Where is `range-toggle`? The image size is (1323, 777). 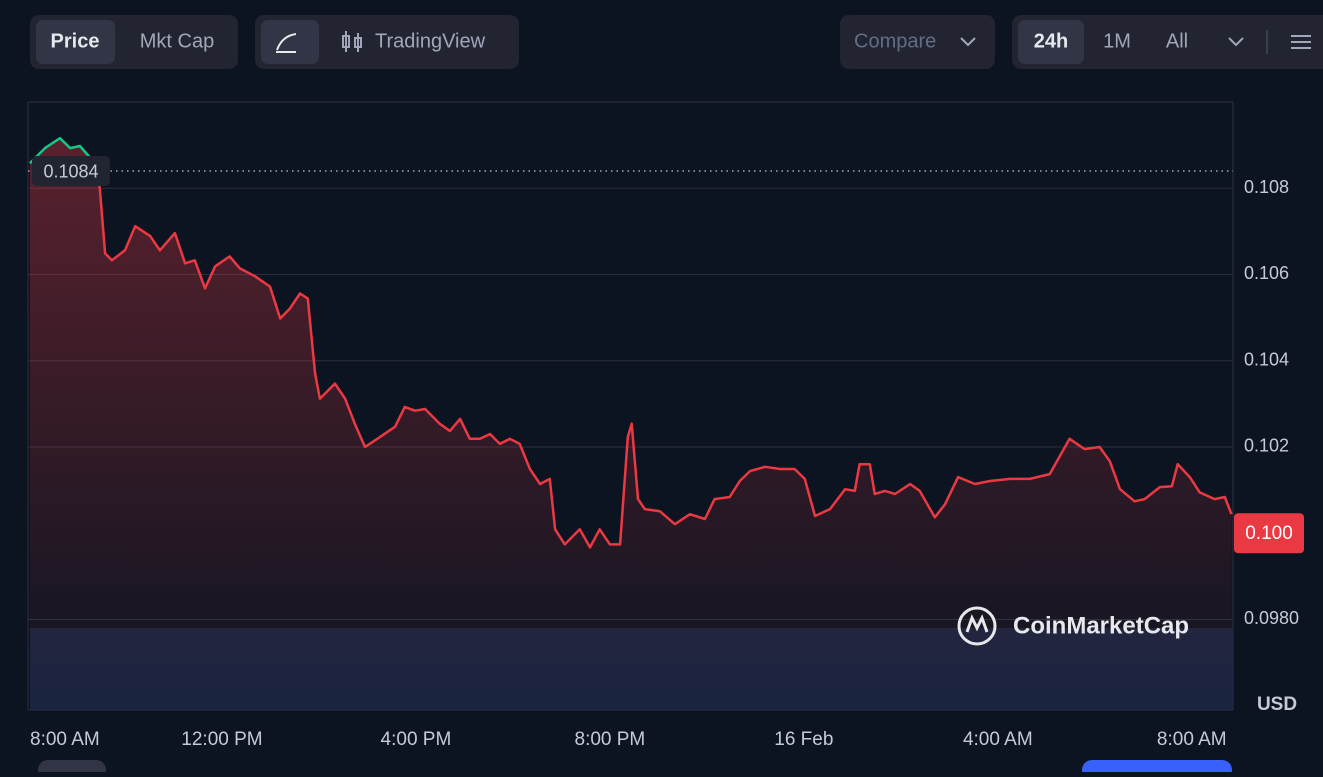
range-toggle is located at coordinates (1167, 42).